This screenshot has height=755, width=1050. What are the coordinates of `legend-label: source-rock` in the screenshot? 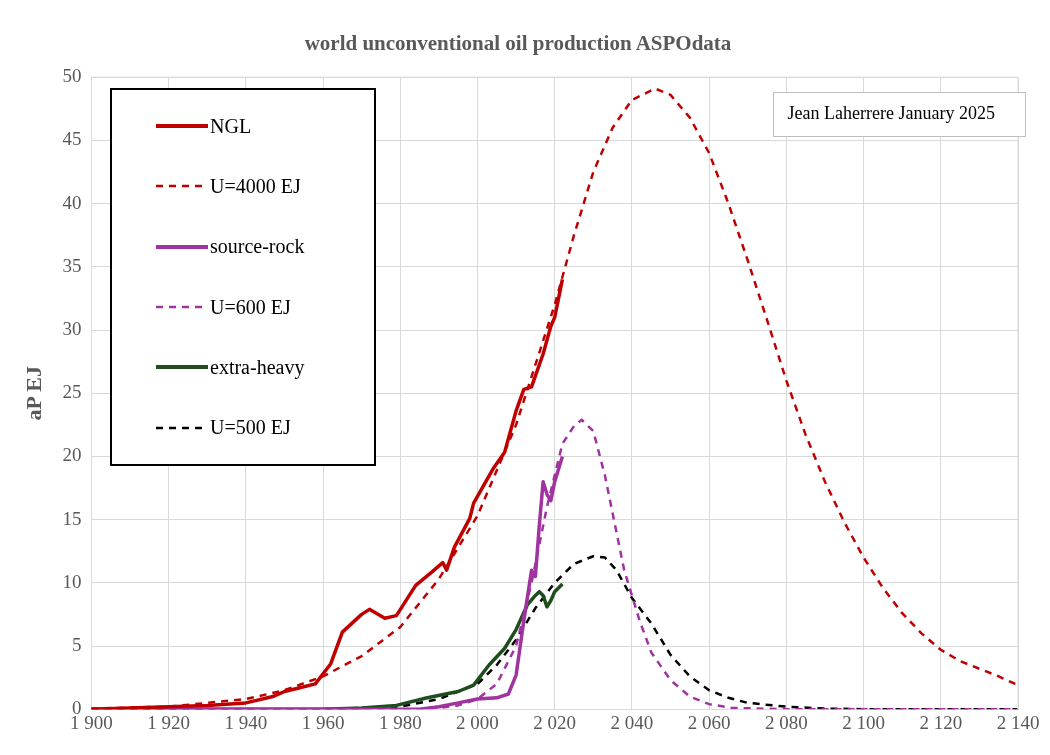 It's located at (257, 247).